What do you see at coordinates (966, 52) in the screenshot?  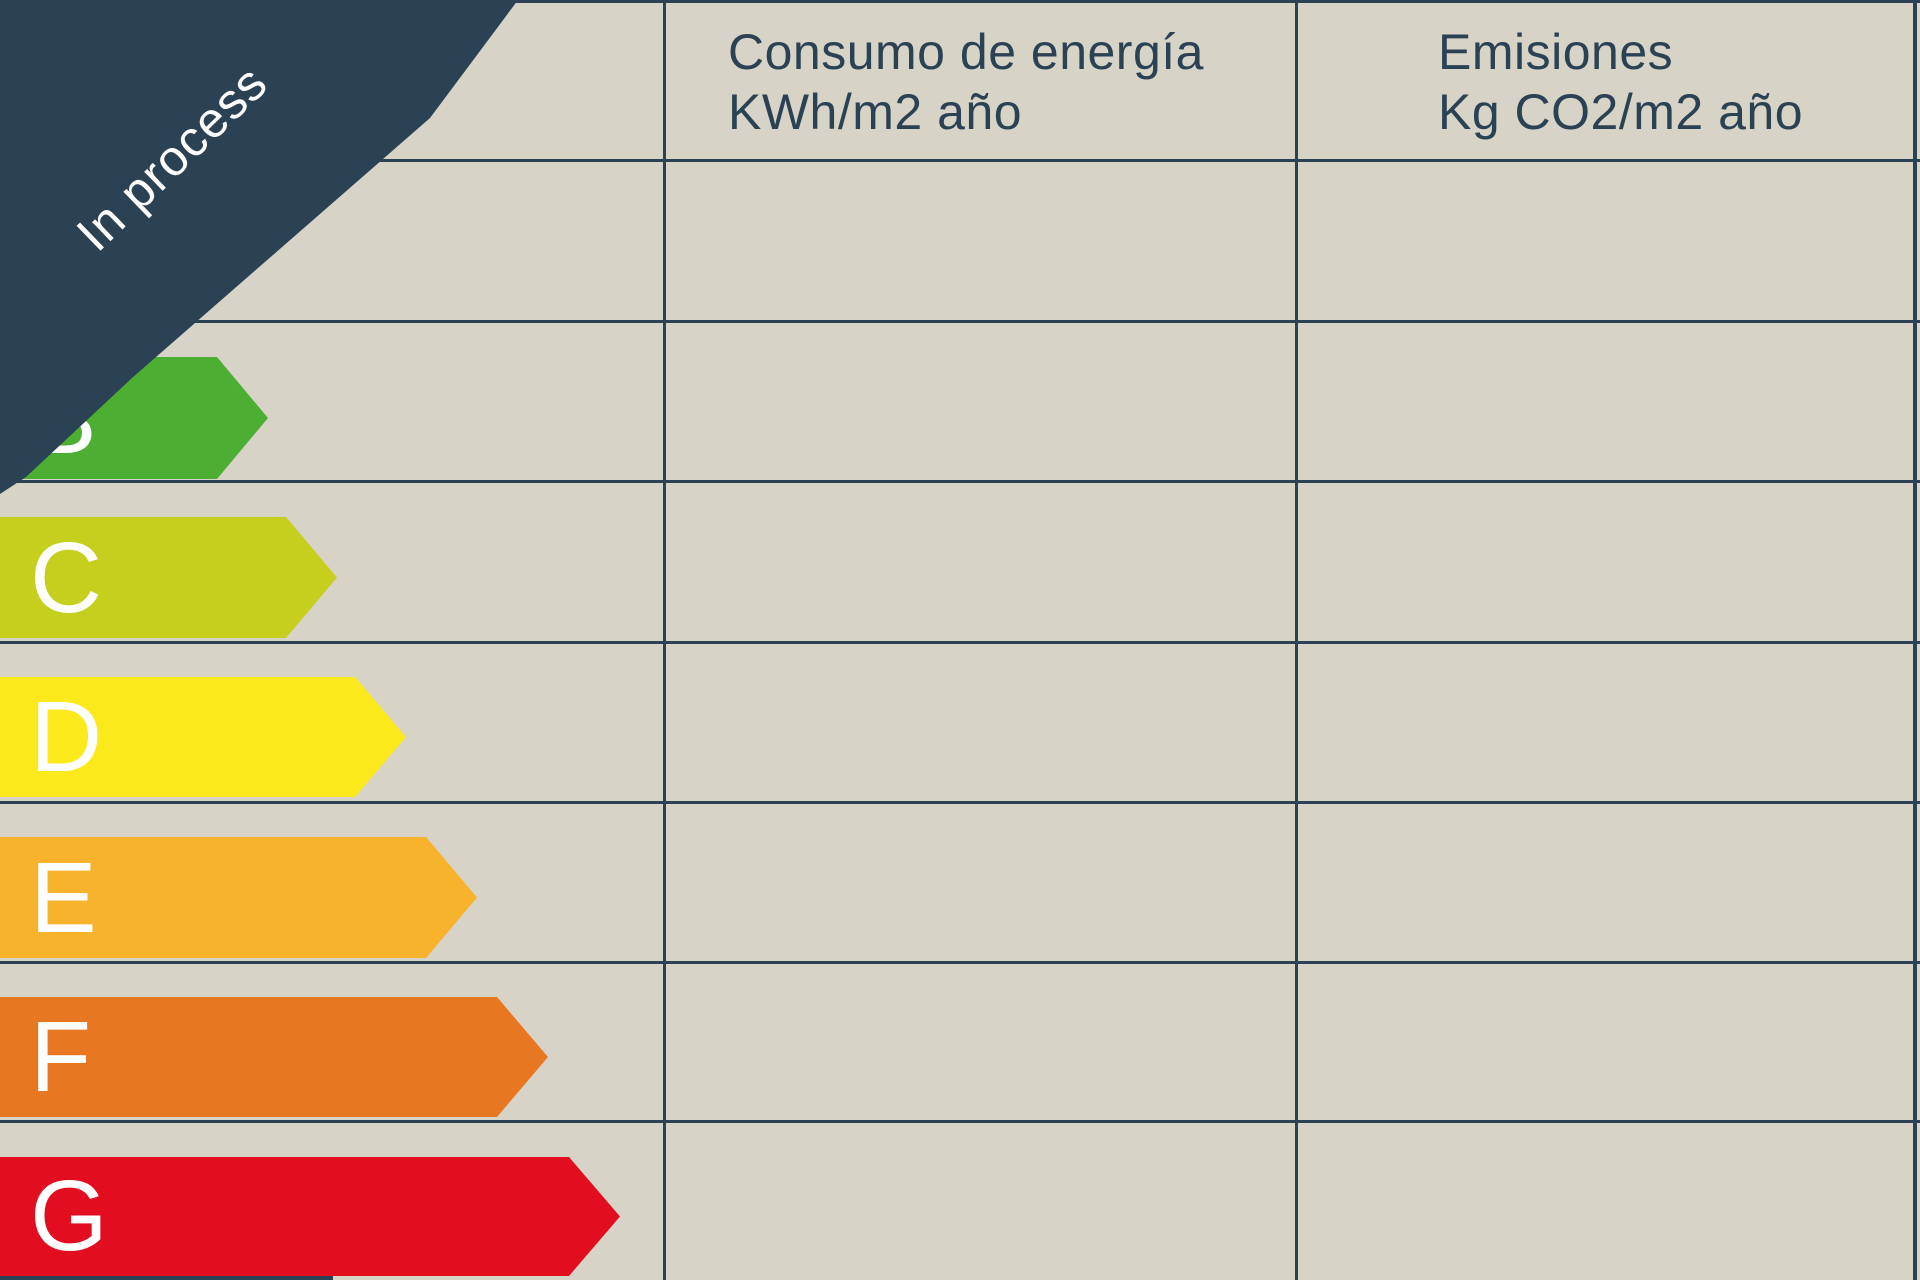 I see `consumo-title-line1: Consumo de energía` at bounding box center [966, 52].